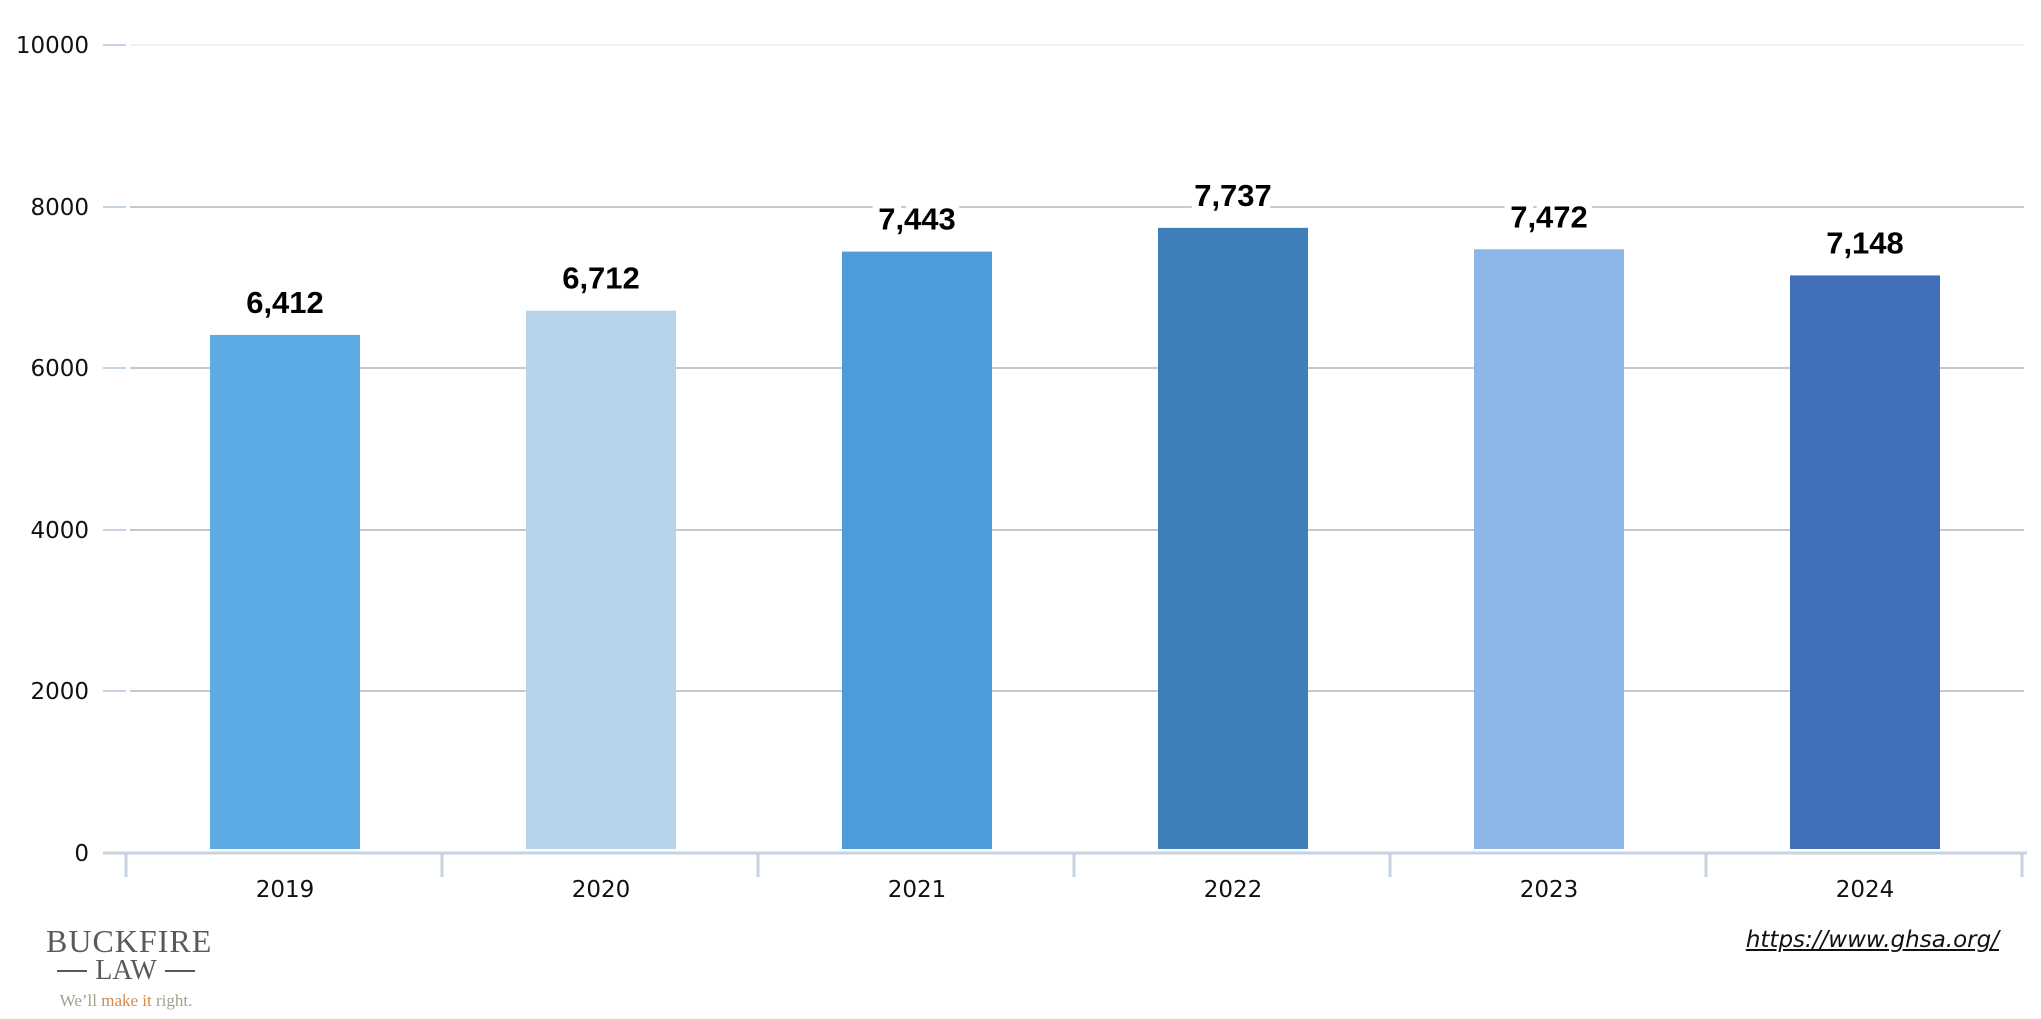 Image resolution: width=2041 pixels, height=1019 pixels. What do you see at coordinates (601, 890) in the screenshot?
I see `x-tick-label: 2020` at bounding box center [601, 890].